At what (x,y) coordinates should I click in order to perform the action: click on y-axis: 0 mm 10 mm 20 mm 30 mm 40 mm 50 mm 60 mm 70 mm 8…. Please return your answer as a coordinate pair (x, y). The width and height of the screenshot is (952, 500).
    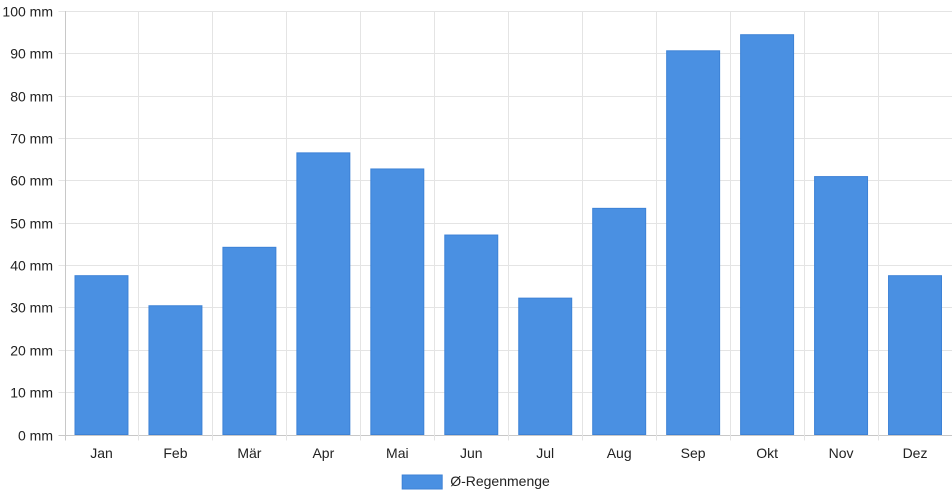
    Looking at the image, I should click on (27, 224).